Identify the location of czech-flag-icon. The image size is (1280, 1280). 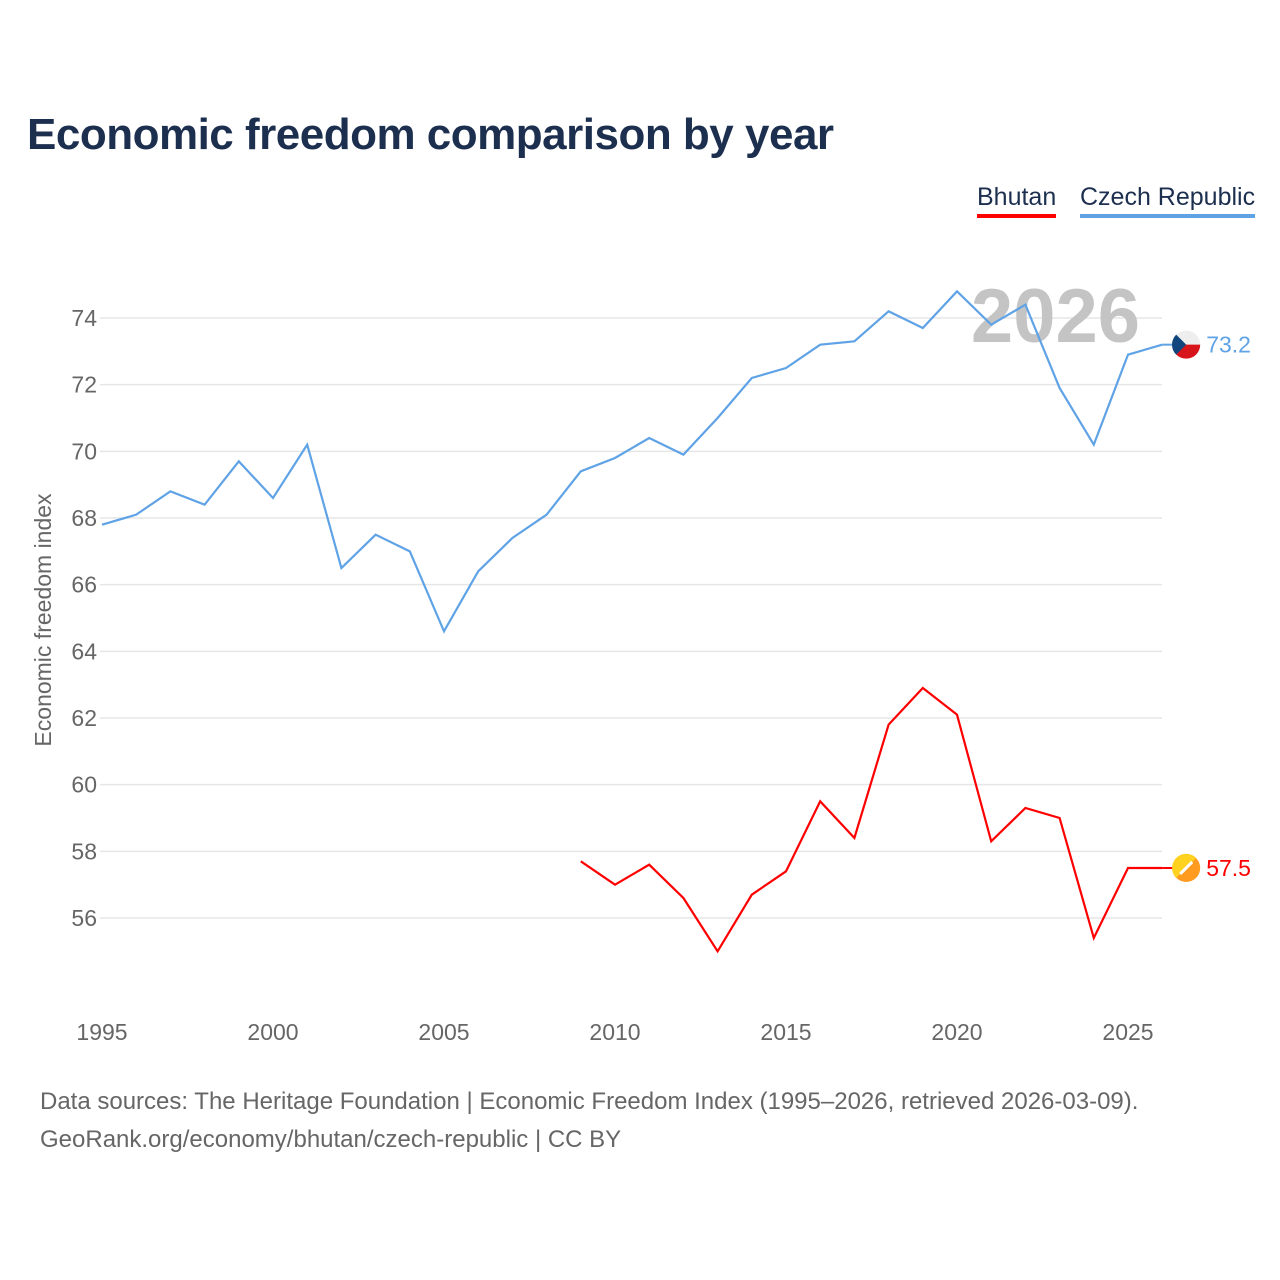
(1186, 344).